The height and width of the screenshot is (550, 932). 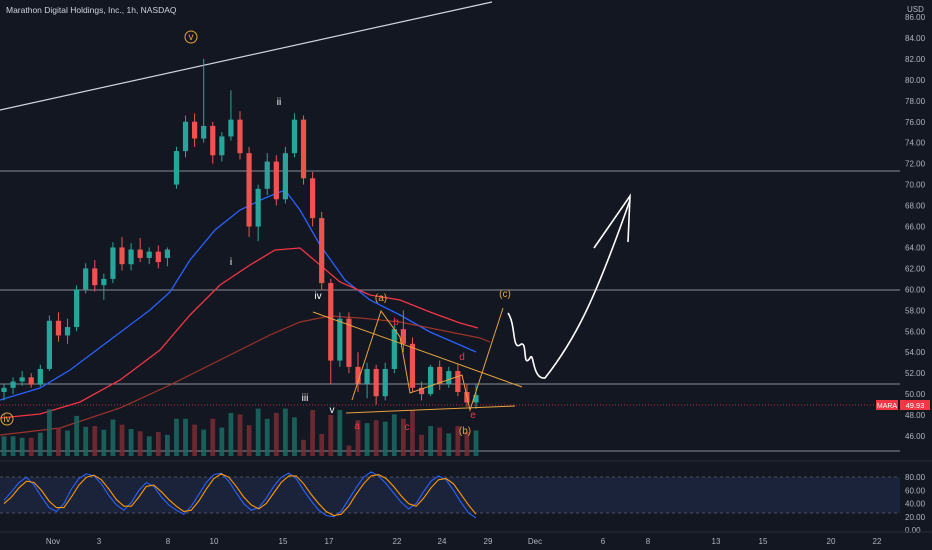 What do you see at coordinates (462, 357) in the screenshot?
I see `abc-label: d` at bounding box center [462, 357].